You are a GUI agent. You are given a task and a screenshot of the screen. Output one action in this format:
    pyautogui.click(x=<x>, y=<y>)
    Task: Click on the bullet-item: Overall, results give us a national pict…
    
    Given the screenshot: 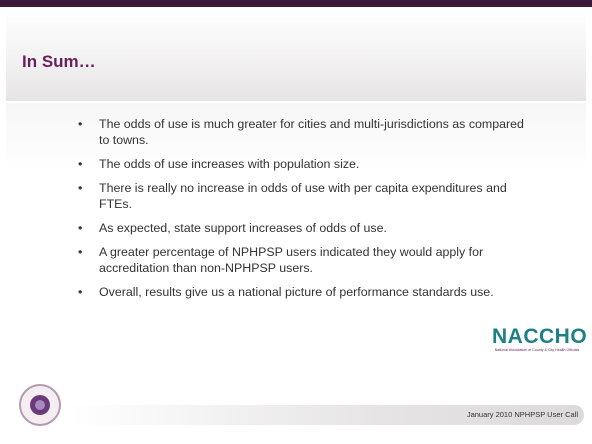 What is the action you would take?
    pyautogui.click(x=302, y=292)
    